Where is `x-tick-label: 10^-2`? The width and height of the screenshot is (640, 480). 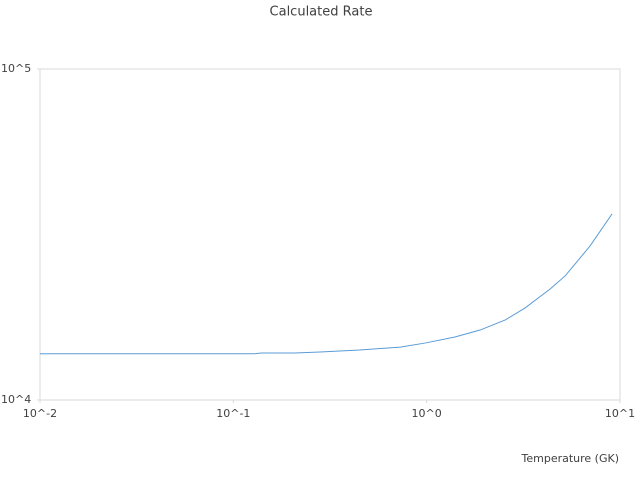 x-tick-label: 10^-2 is located at coordinates (40, 413).